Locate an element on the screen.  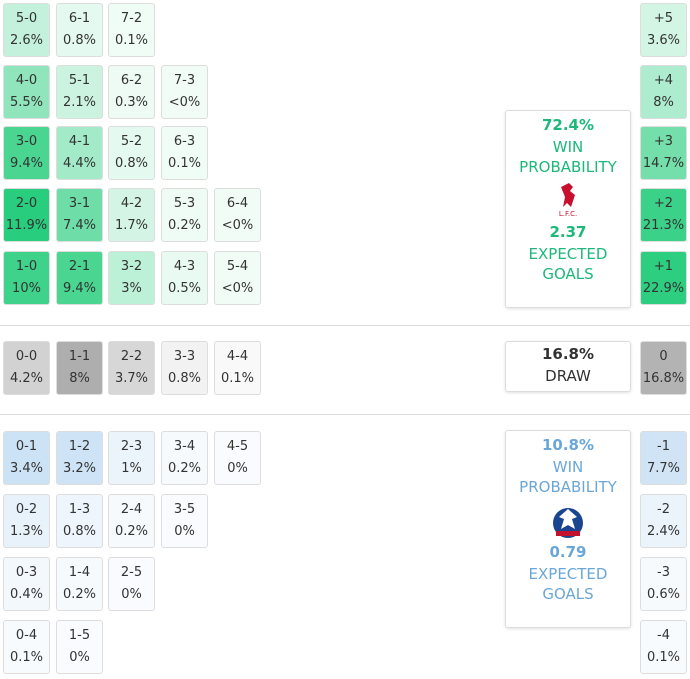
cell-score: 3-4 is located at coordinates (184, 446).